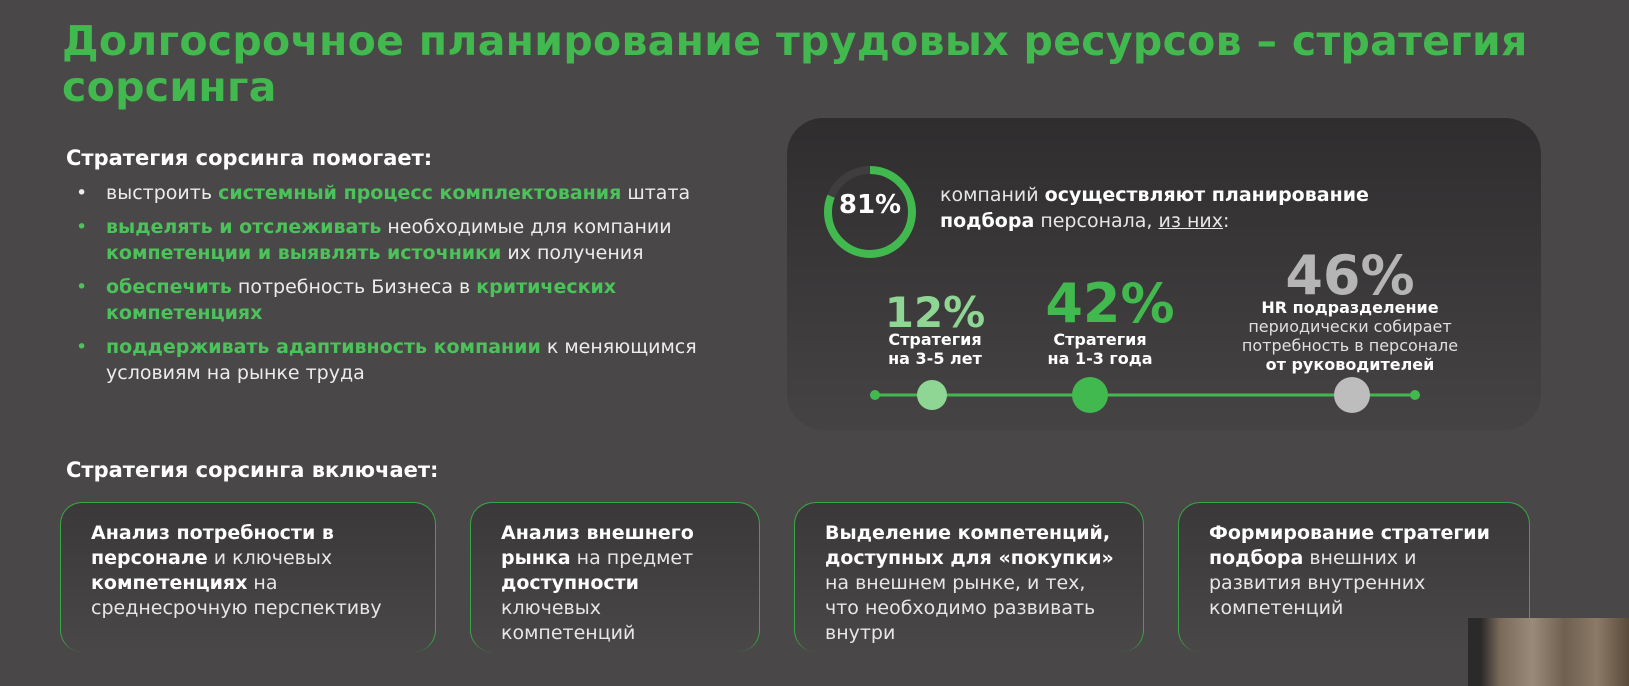 This screenshot has height=686, width=1629. What do you see at coordinates (1350, 326) in the screenshot?
I see `stat-label-line: периодически собирает` at bounding box center [1350, 326].